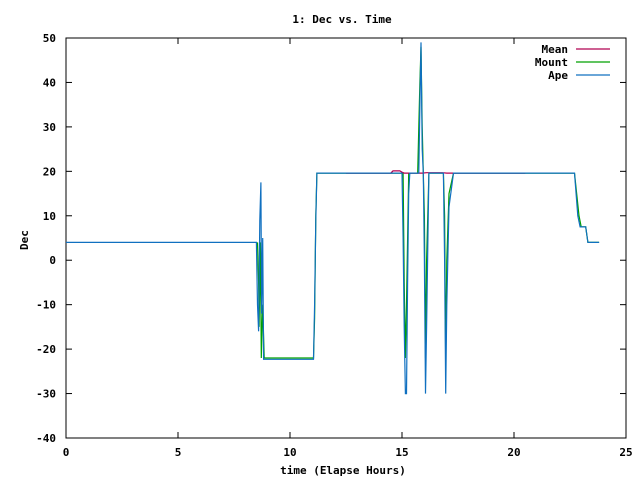 The image size is (640, 480). Describe the element at coordinates (513, 452) in the screenshot. I see `x-tick-label: 20` at that location.